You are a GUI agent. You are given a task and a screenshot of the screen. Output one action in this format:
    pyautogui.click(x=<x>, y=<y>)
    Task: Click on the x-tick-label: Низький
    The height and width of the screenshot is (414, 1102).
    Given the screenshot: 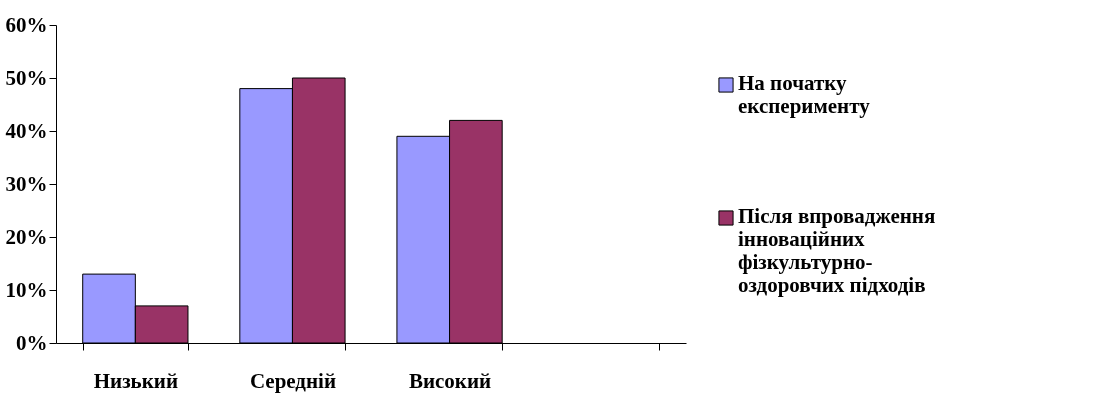 What is the action you would take?
    pyautogui.click(x=135, y=380)
    